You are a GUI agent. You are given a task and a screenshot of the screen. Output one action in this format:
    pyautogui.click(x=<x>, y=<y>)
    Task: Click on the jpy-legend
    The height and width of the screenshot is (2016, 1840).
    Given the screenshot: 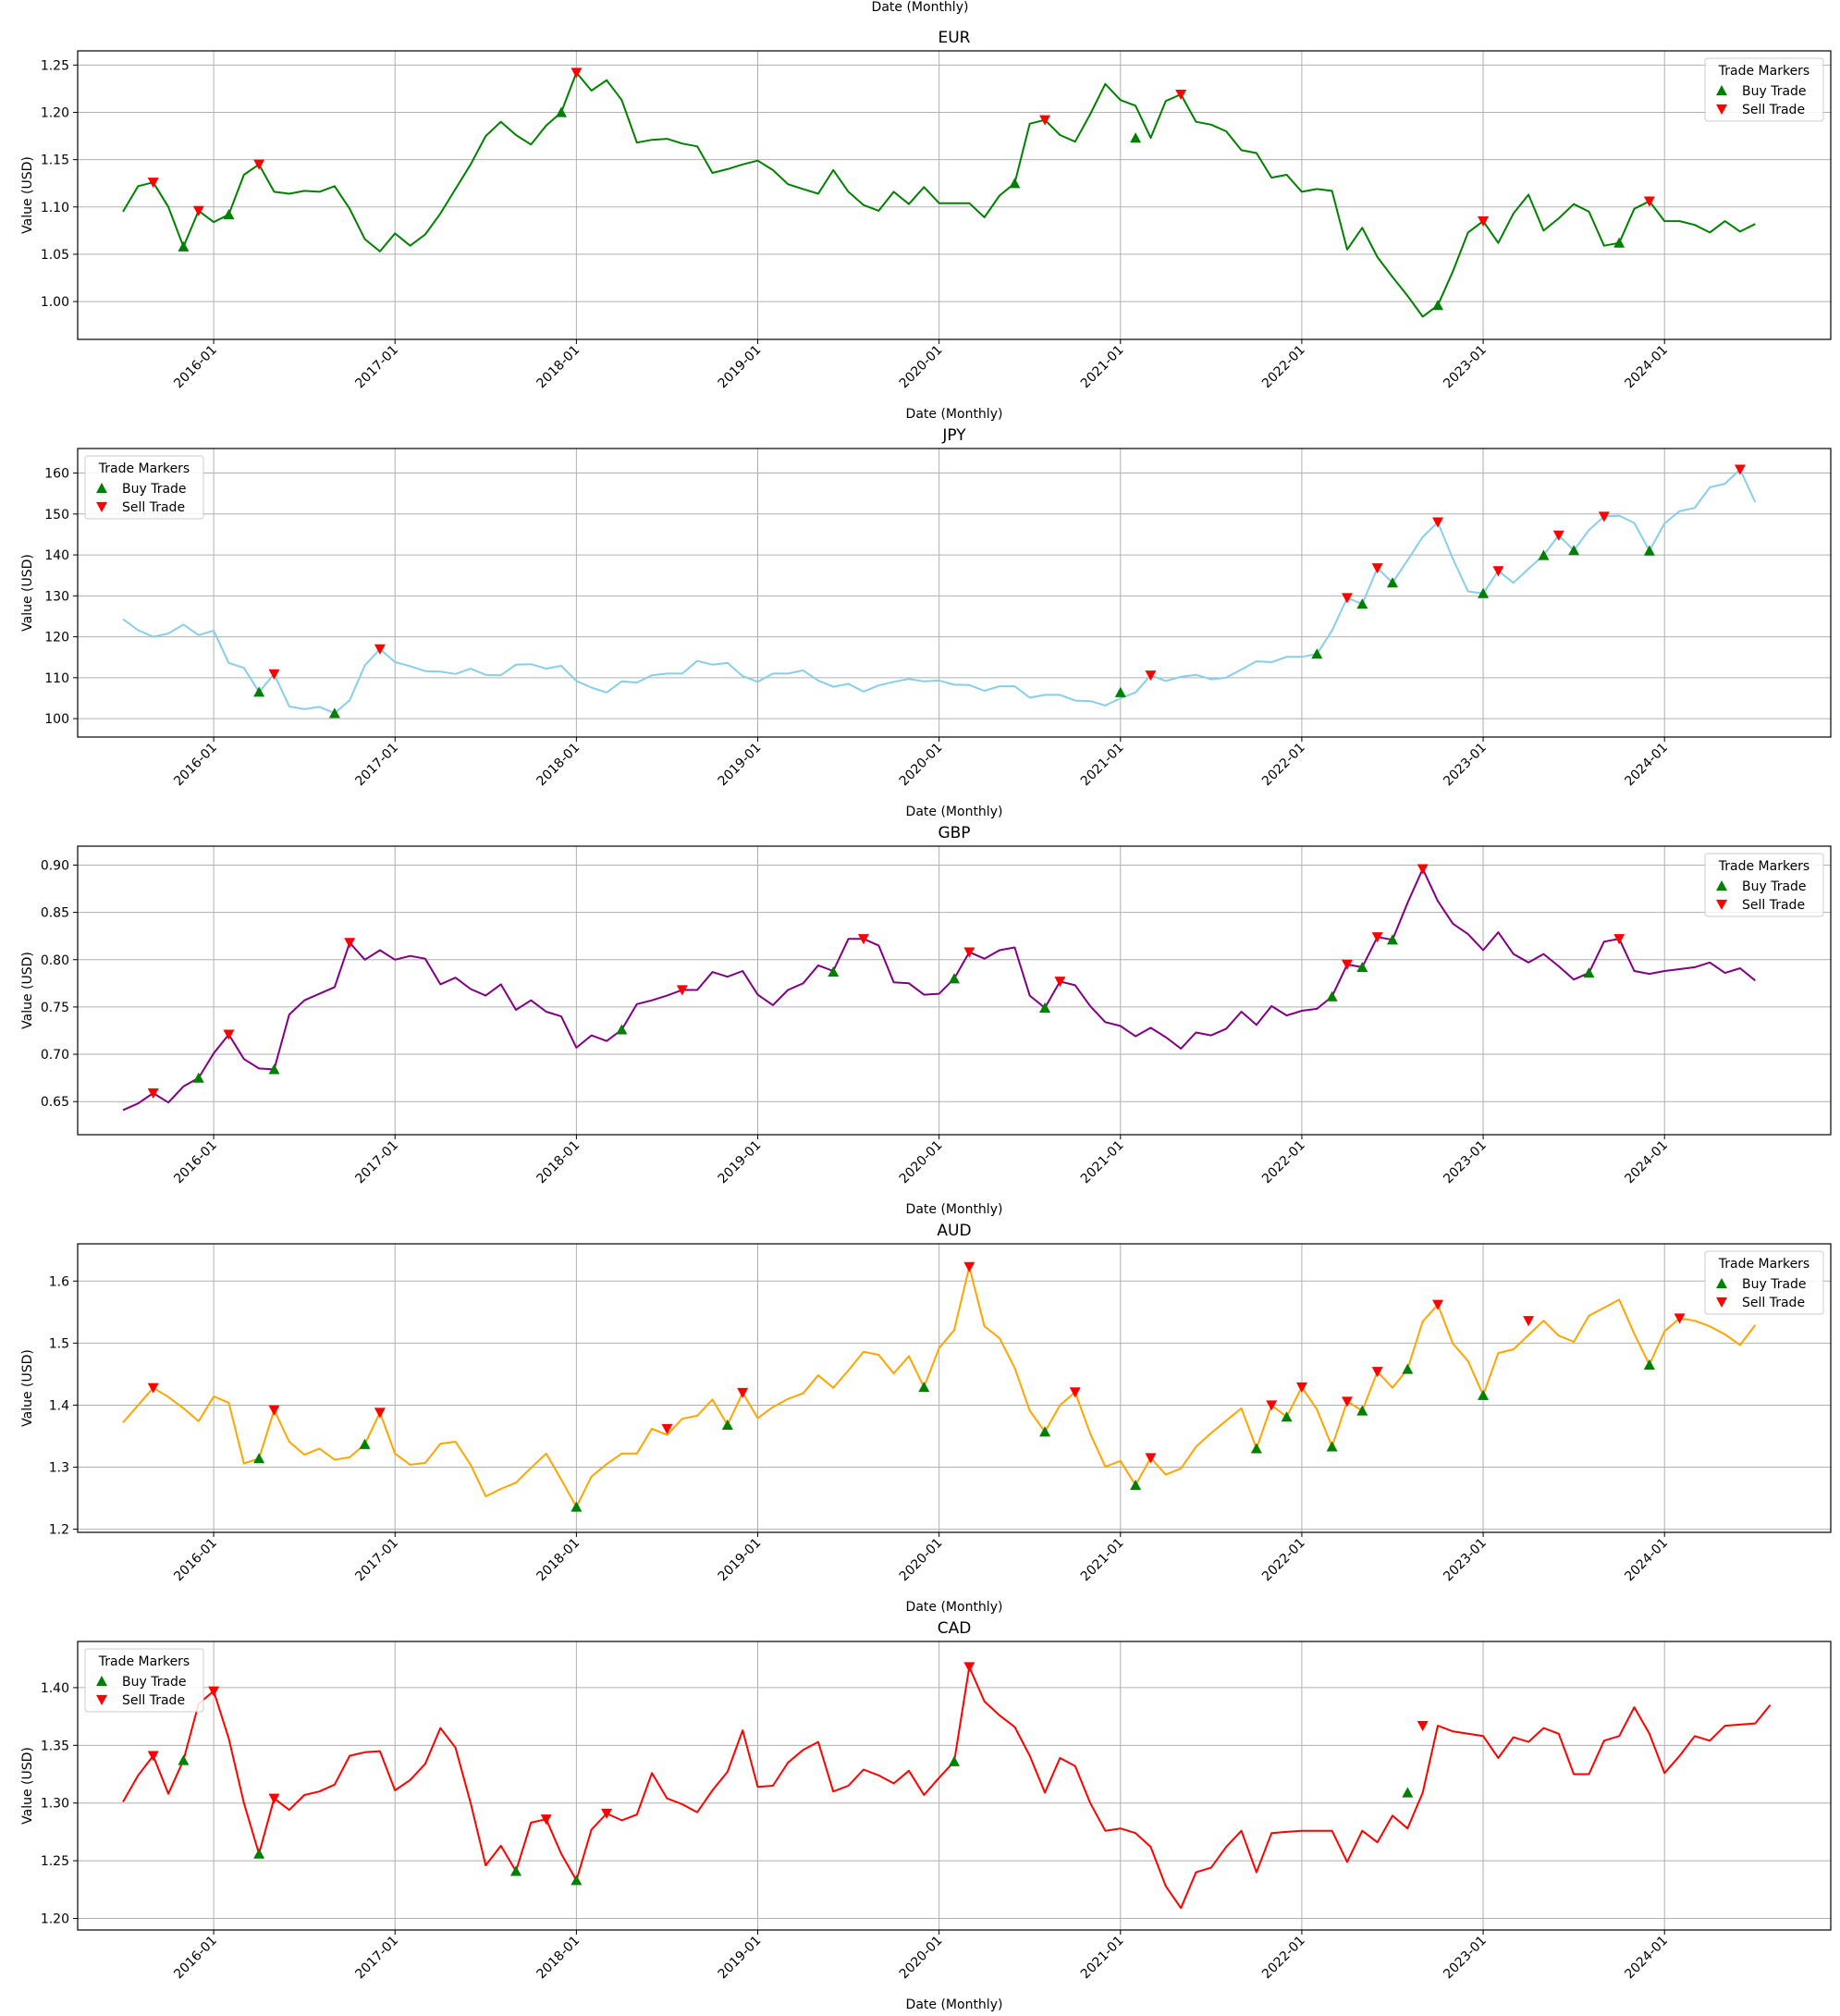 What is the action you would take?
    pyautogui.click(x=144, y=487)
    